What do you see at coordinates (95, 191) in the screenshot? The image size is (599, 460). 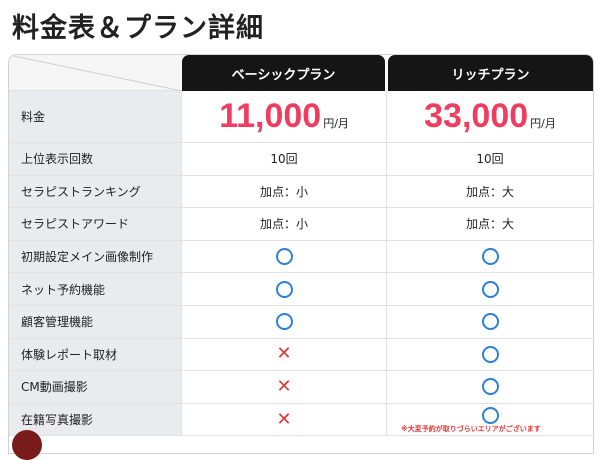 I see `row-label: セラピストランキング` at bounding box center [95, 191].